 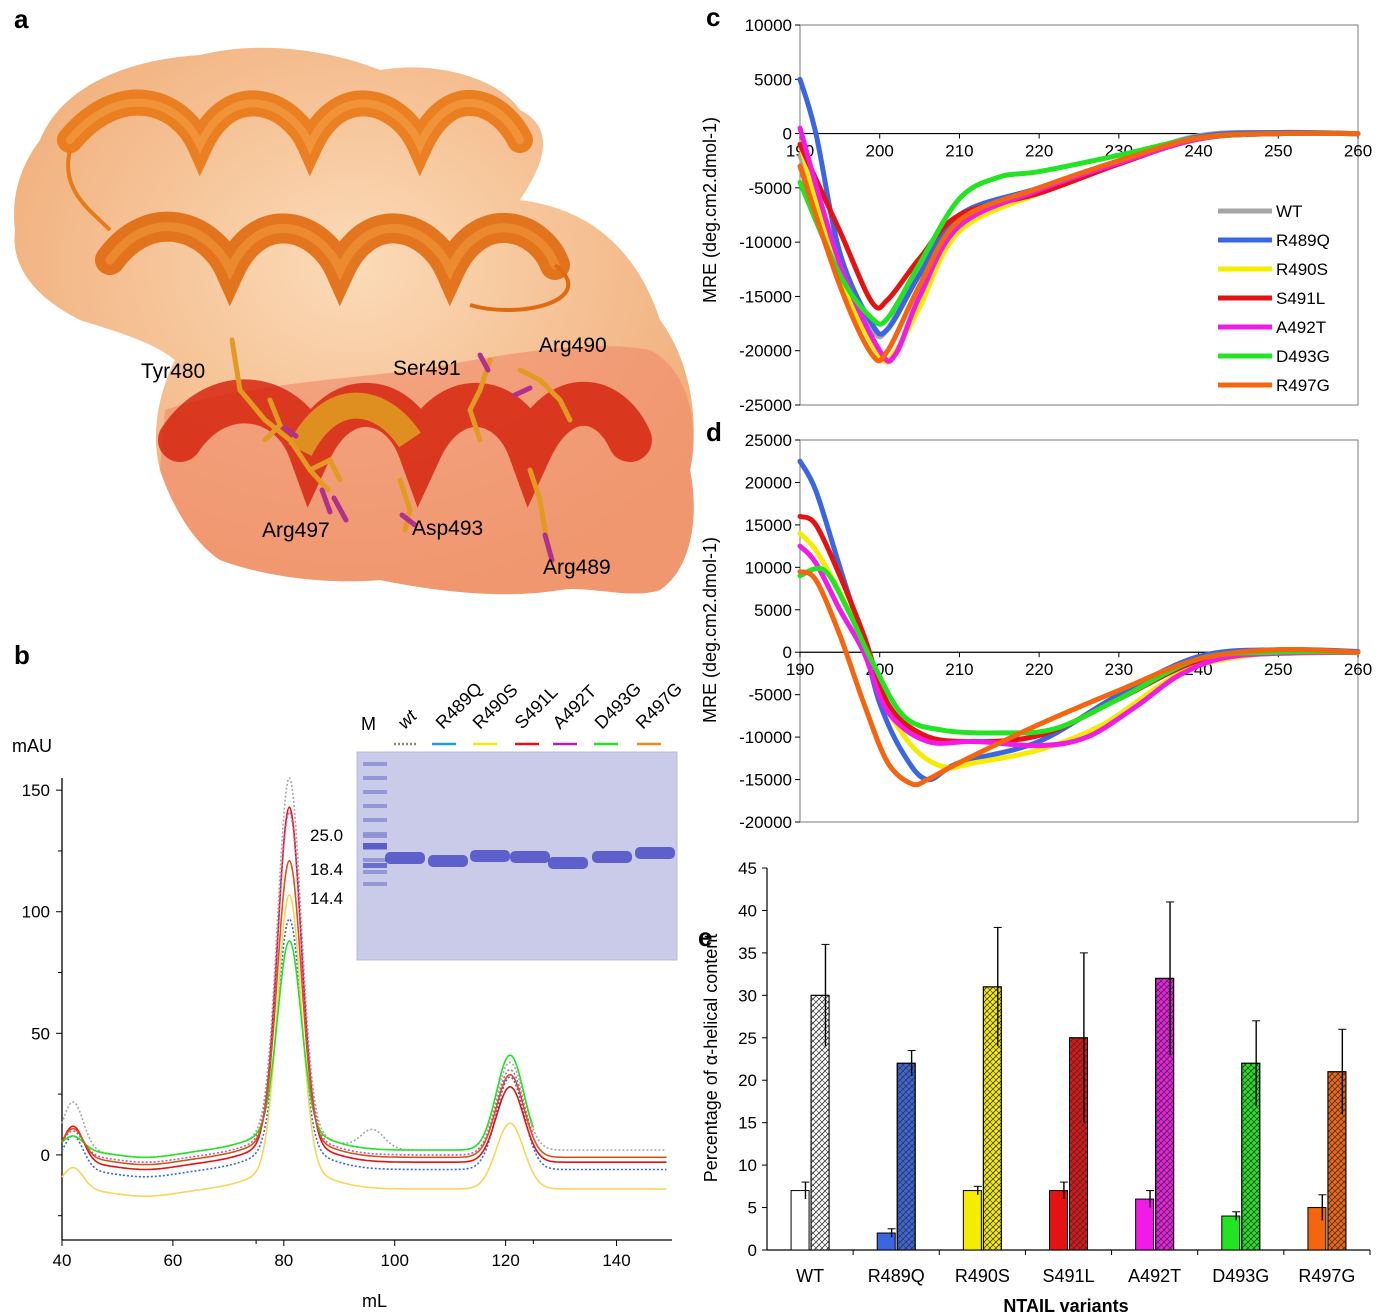 What do you see at coordinates (711, 1058) in the screenshot?
I see `e-ylabel: Percentage of α-helical content` at bounding box center [711, 1058].